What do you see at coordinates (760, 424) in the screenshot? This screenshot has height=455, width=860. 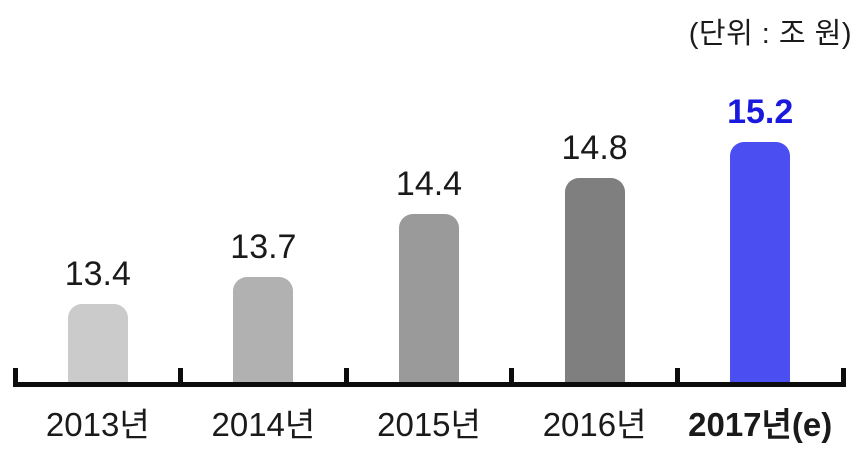 I see `x-axis-label: 2017년(e)` at bounding box center [760, 424].